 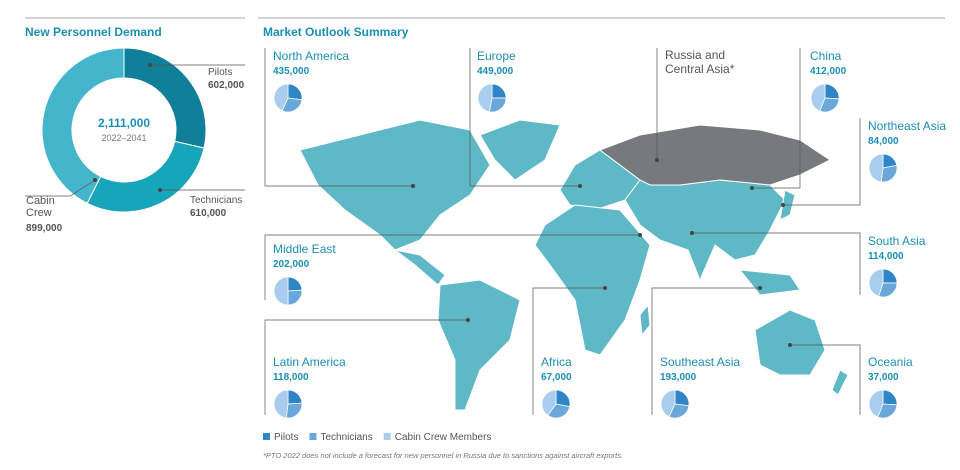 What do you see at coordinates (309, 362) in the screenshot?
I see `region-name: Latin America` at bounding box center [309, 362].